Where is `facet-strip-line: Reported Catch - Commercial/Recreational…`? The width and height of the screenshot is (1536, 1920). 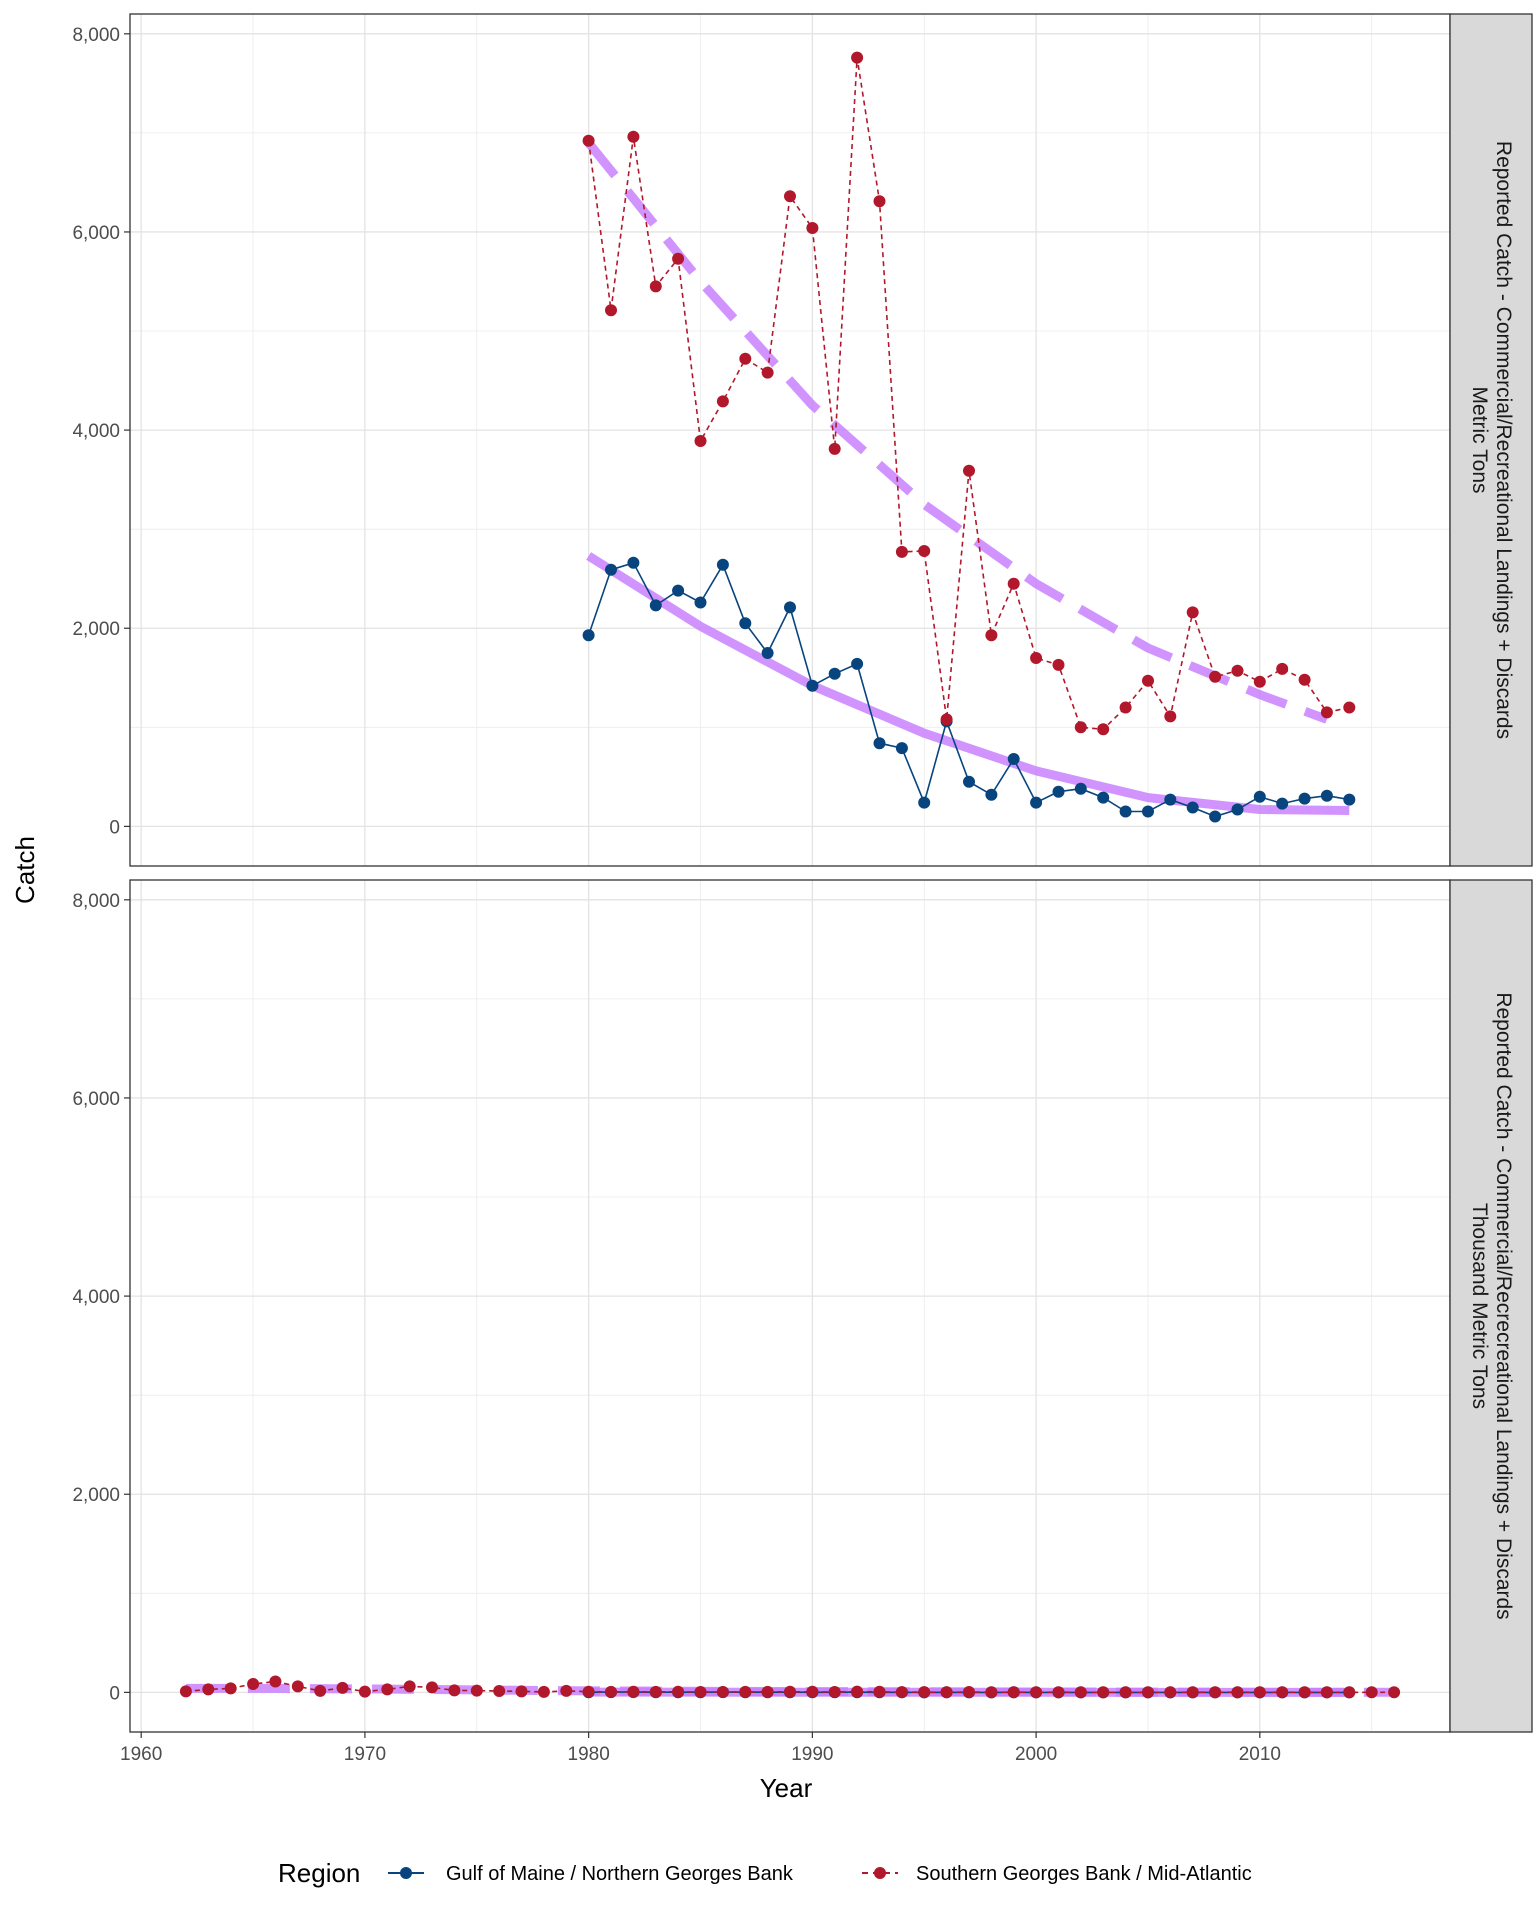
facet-strip-line: Reported Catch - Commercial/Recreational… is located at coordinates (1503, 440).